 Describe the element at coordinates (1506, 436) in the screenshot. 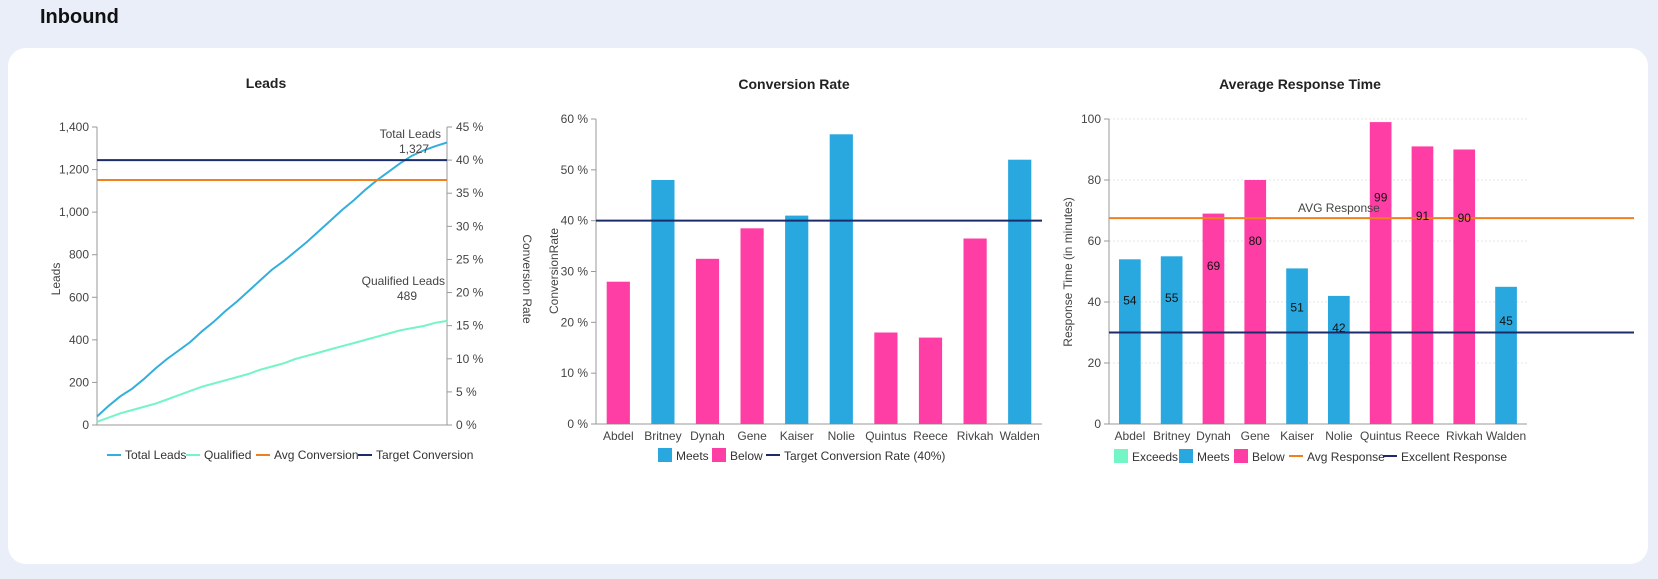

I see `response-x-tick-label: Walden` at that location.